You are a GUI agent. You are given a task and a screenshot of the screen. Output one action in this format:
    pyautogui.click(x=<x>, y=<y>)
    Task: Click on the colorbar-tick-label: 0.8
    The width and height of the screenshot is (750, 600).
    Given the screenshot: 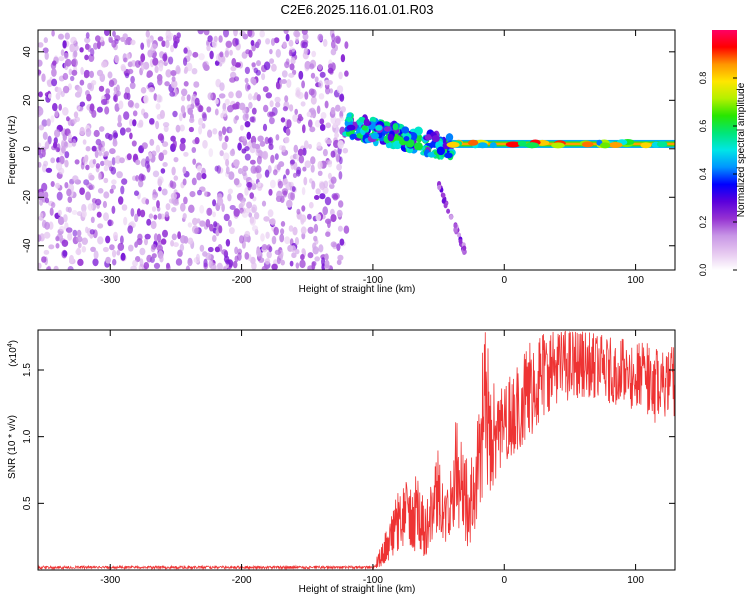 What is the action you would take?
    pyautogui.click(x=703, y=78)
    